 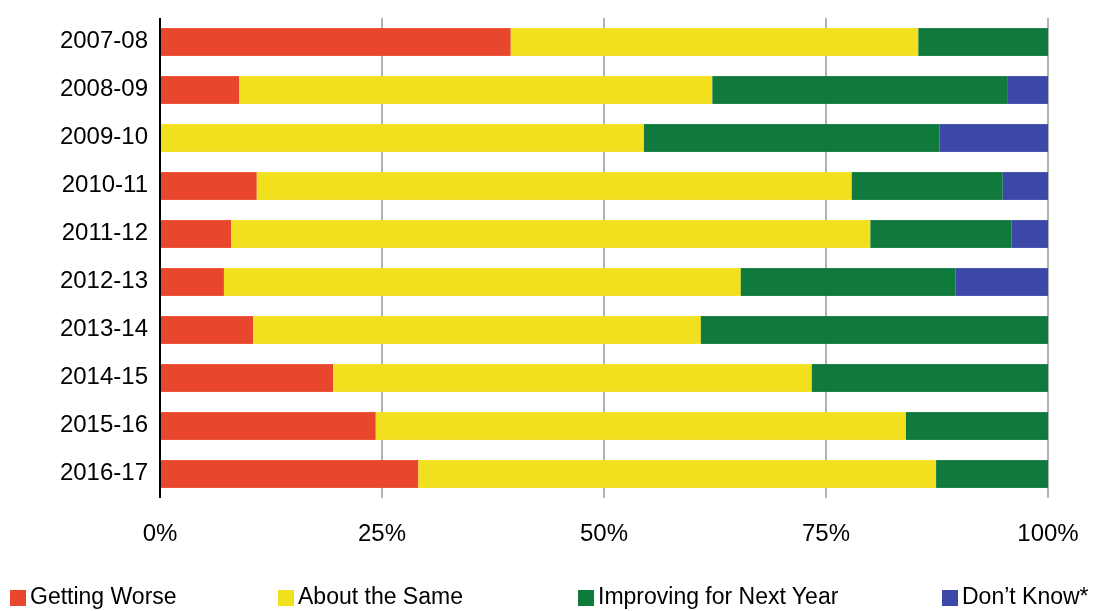 What do you see at coordinates (103, 596) in the screenshot?
I see `legend-label: Getting Worse` at bounding box center [103, 596].